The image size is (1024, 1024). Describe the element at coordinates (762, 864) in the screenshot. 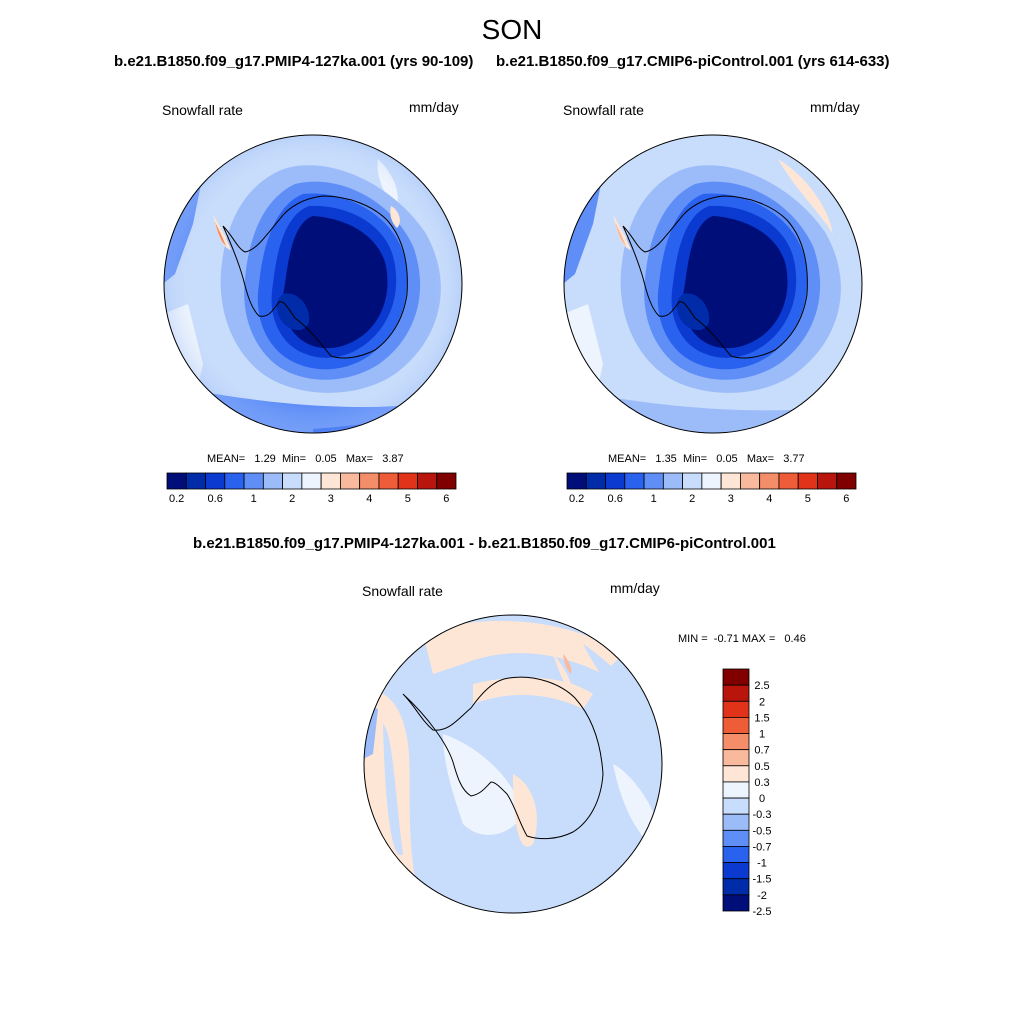

I see `colorbar-tick-label: -1` at that location.